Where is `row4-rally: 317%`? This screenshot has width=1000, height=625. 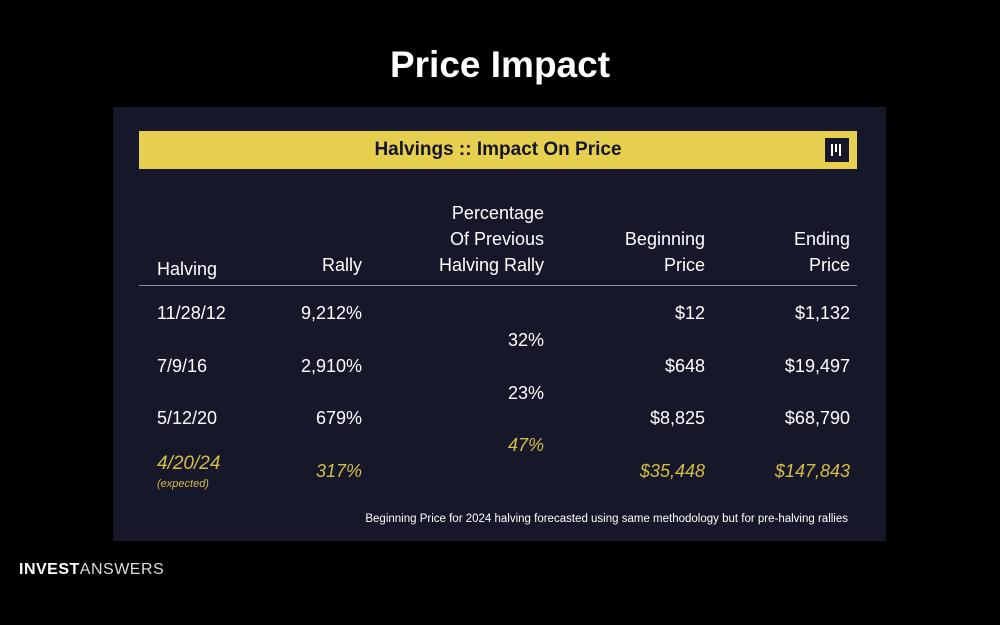 row4-rally: 317% is located at coordinates (338, 471).